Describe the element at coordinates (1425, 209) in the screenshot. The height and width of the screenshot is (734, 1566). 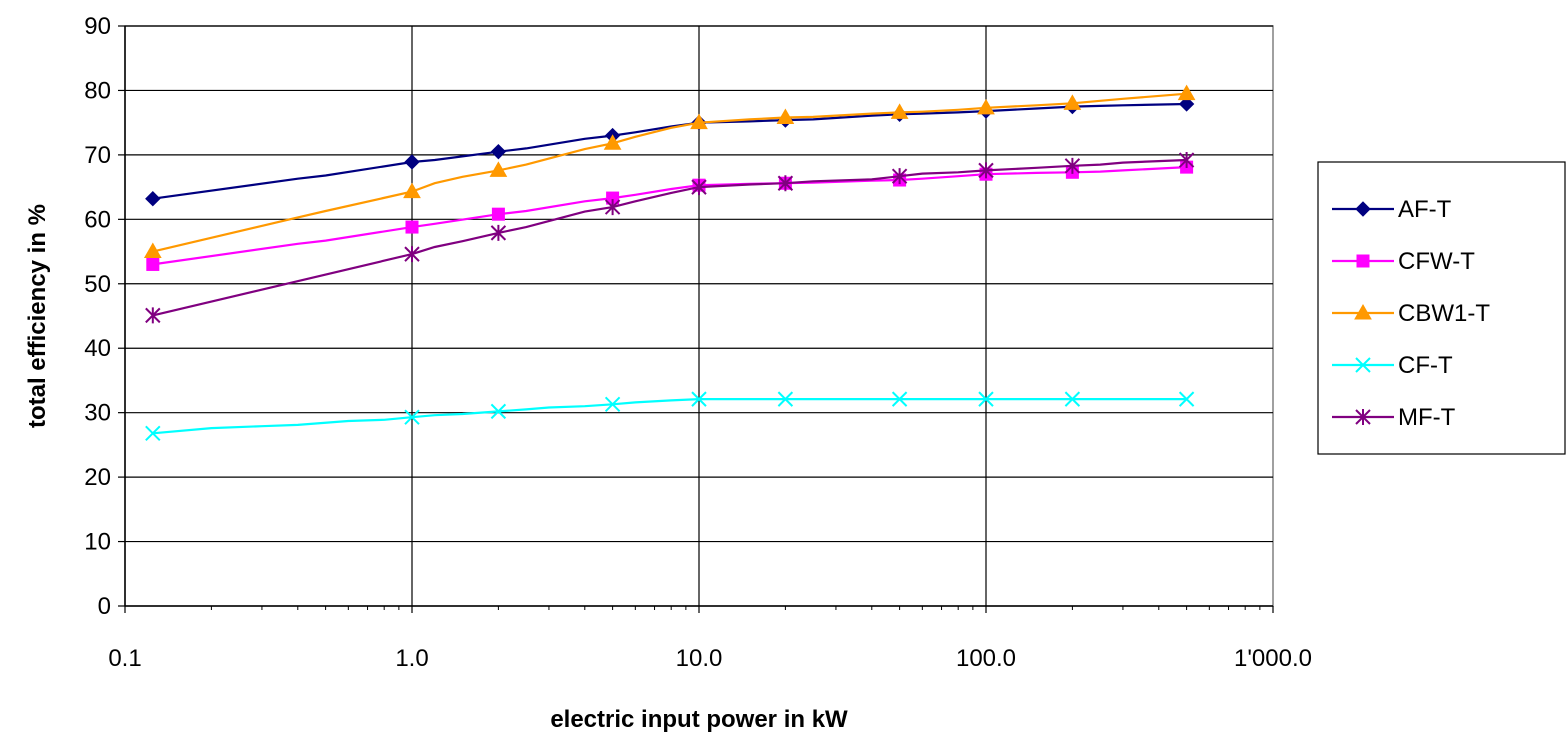
I see `legend-label: AF-T` at that location.